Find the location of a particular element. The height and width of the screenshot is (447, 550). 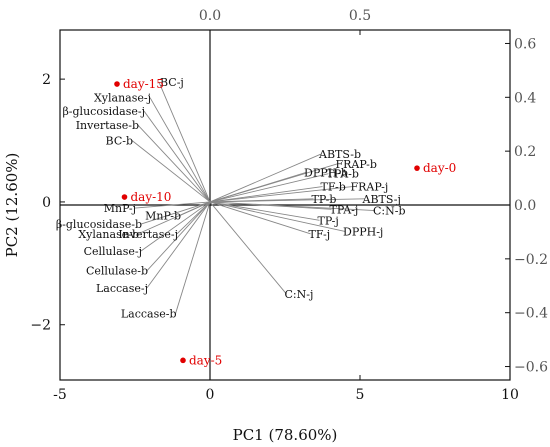

right-tick-label: 0.0 is located at coordinates (525, 206).